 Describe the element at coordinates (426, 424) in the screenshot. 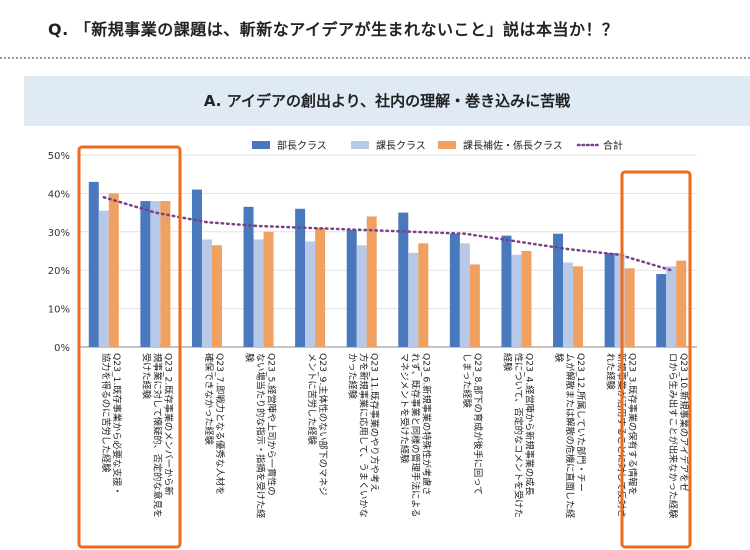

I see `svg-text: Q23_6.新規事業の特殊性が考慮さ` at that location.